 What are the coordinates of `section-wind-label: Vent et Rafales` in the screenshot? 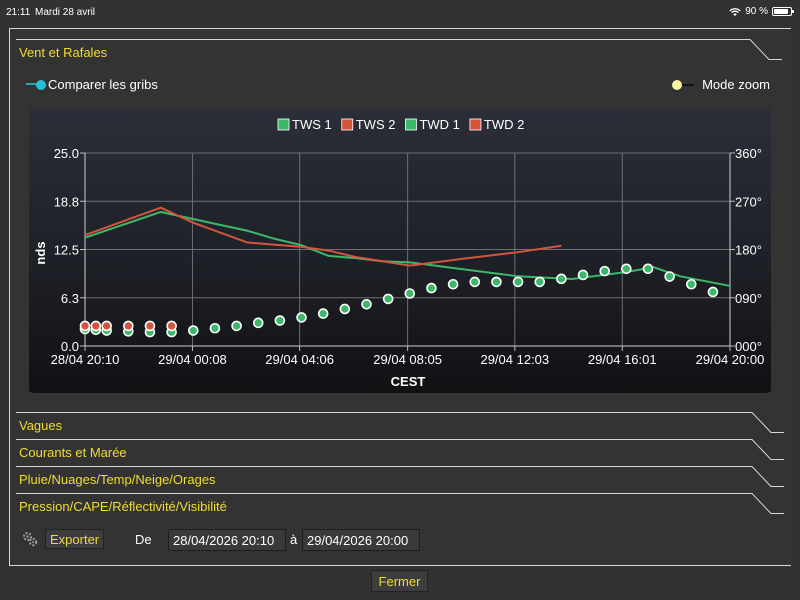 It's located at (63, 52).